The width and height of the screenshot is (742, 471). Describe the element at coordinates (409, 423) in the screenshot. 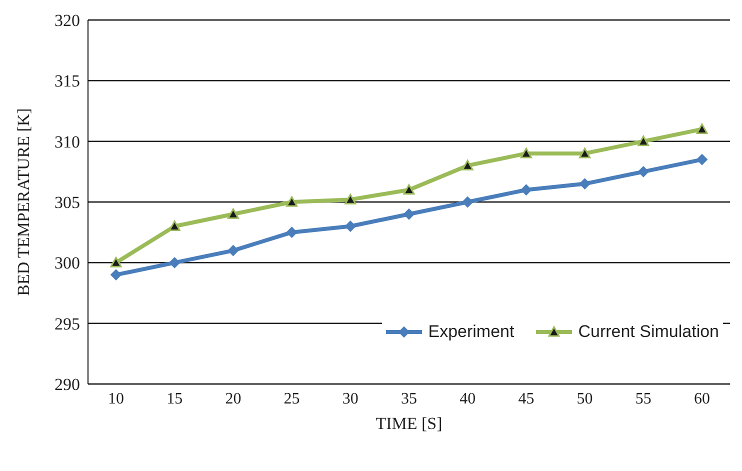

I see `x-axis-title: TIME [S]` at that location.